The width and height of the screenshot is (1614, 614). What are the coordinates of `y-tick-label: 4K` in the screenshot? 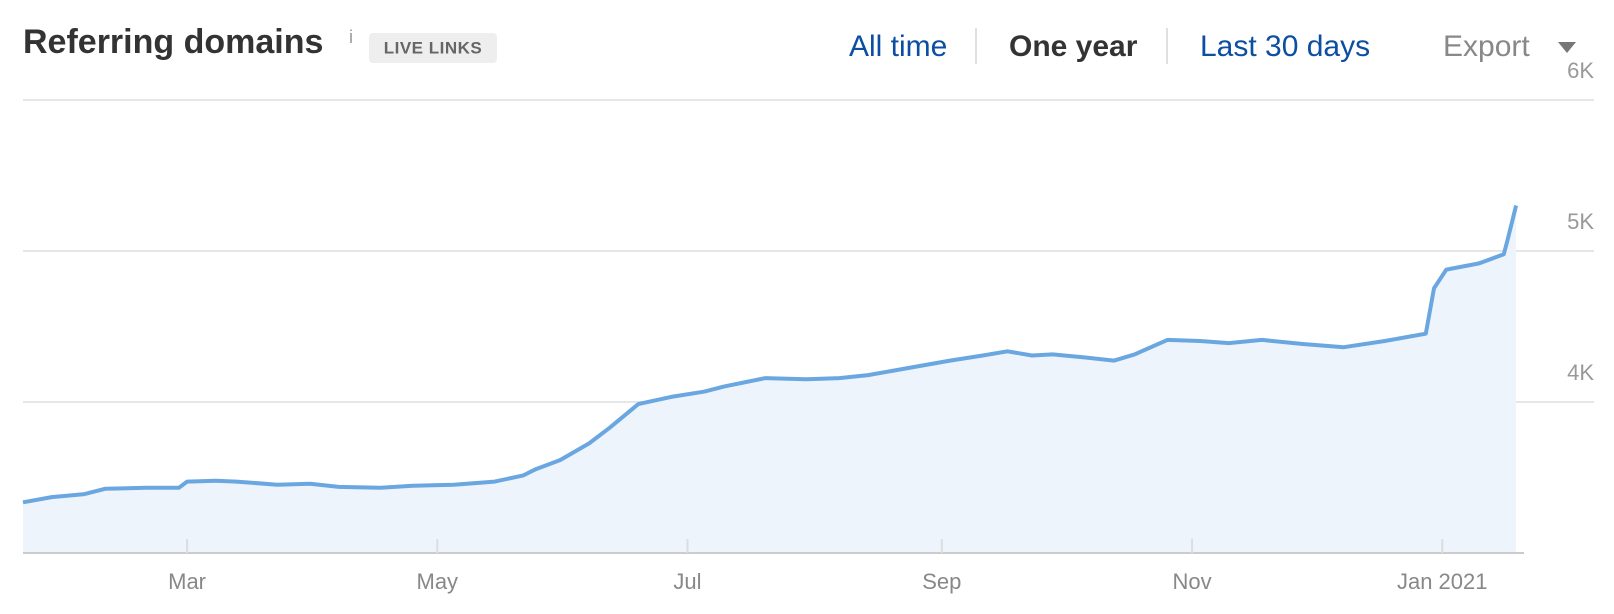 It's located at (1580, 372).